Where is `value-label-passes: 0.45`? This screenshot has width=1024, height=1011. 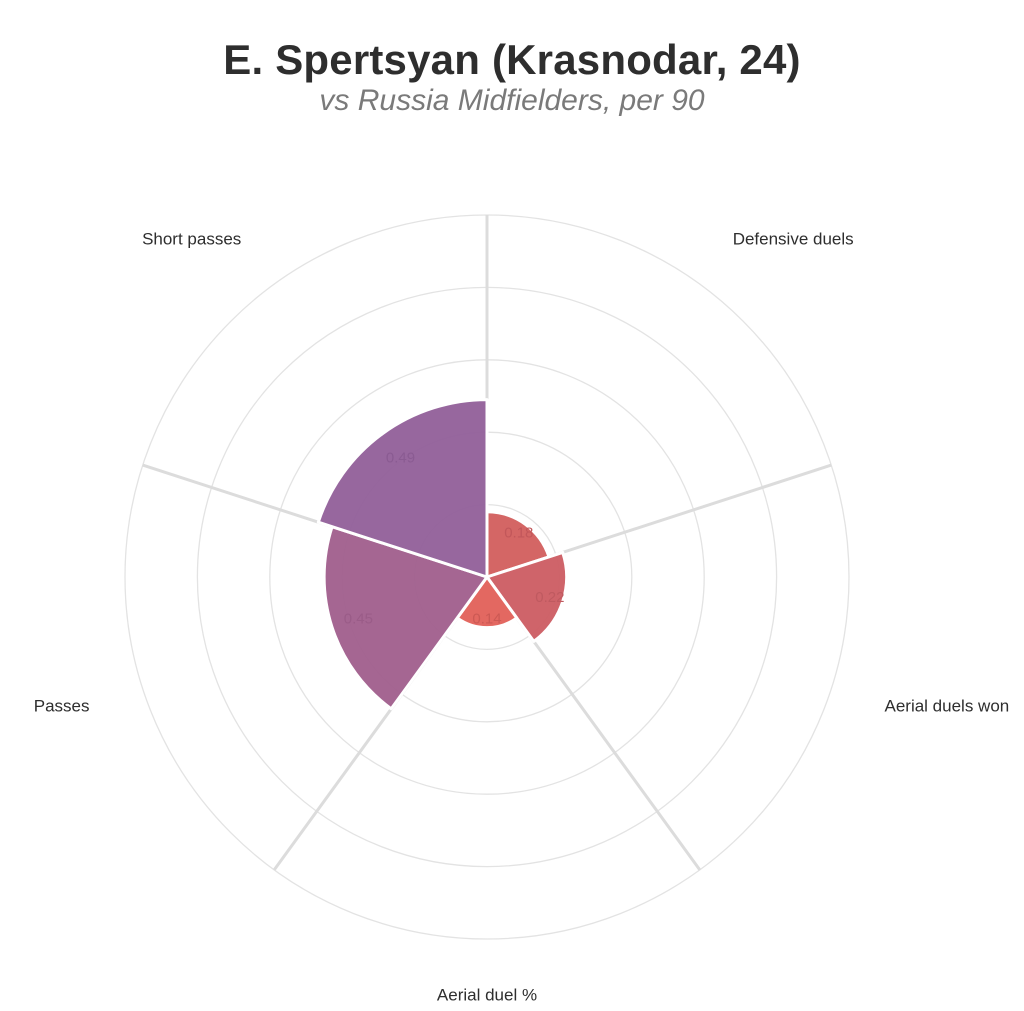
value-label-passes: 0.45 is located at coordinates (358, 618).